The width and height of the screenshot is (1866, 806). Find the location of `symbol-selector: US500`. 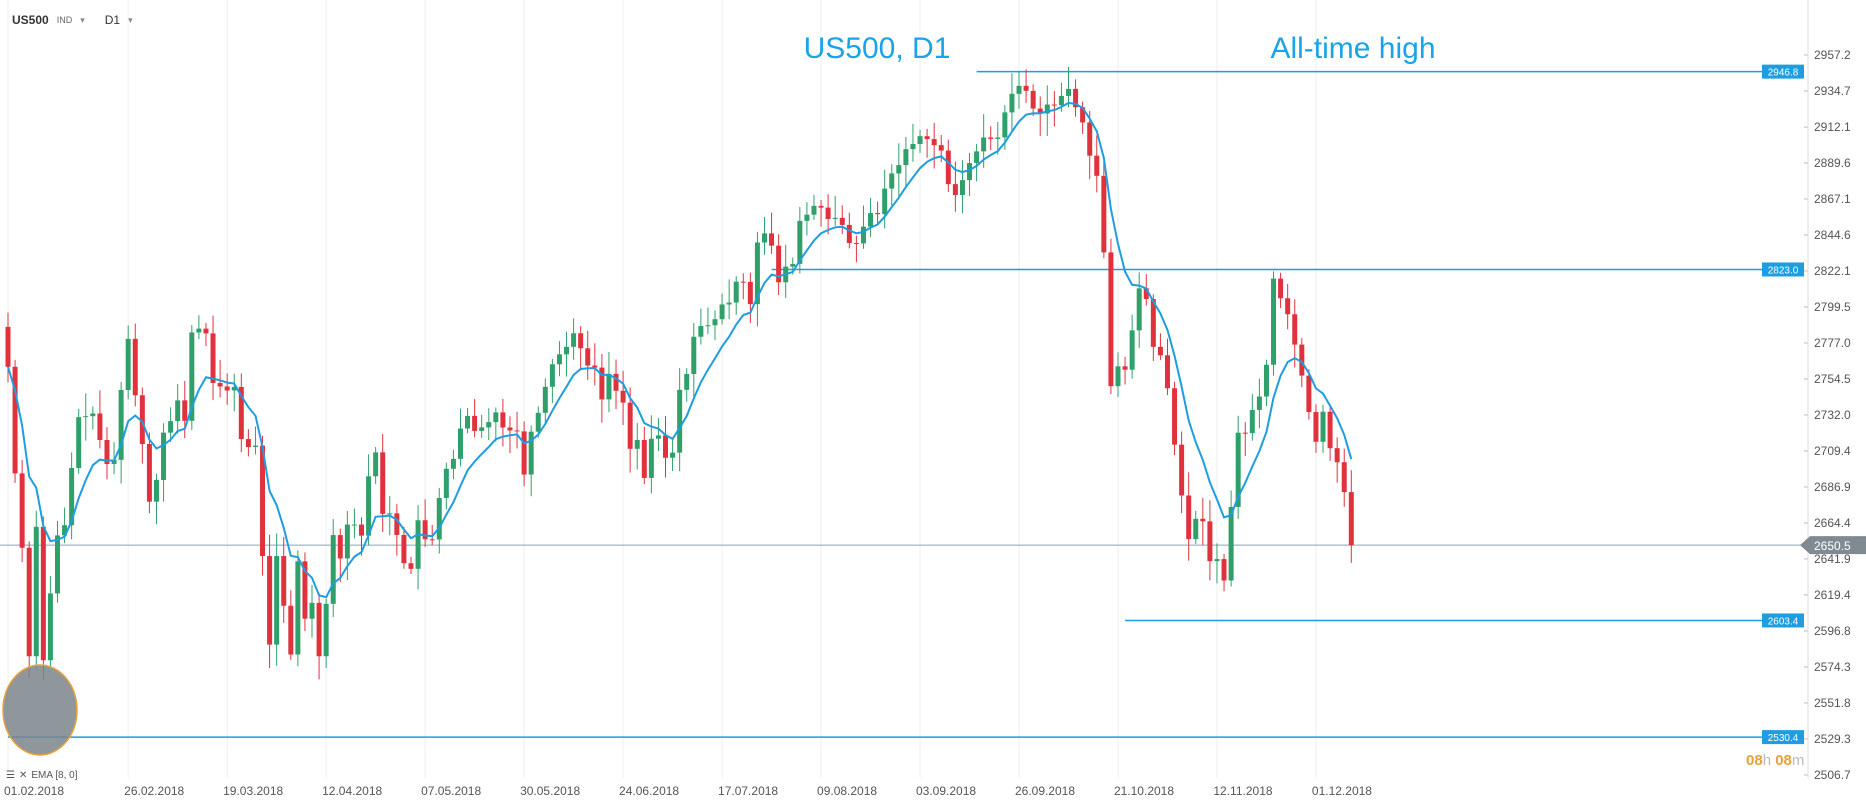

symbol-selector: US500 is located at coordinates (30, 20).